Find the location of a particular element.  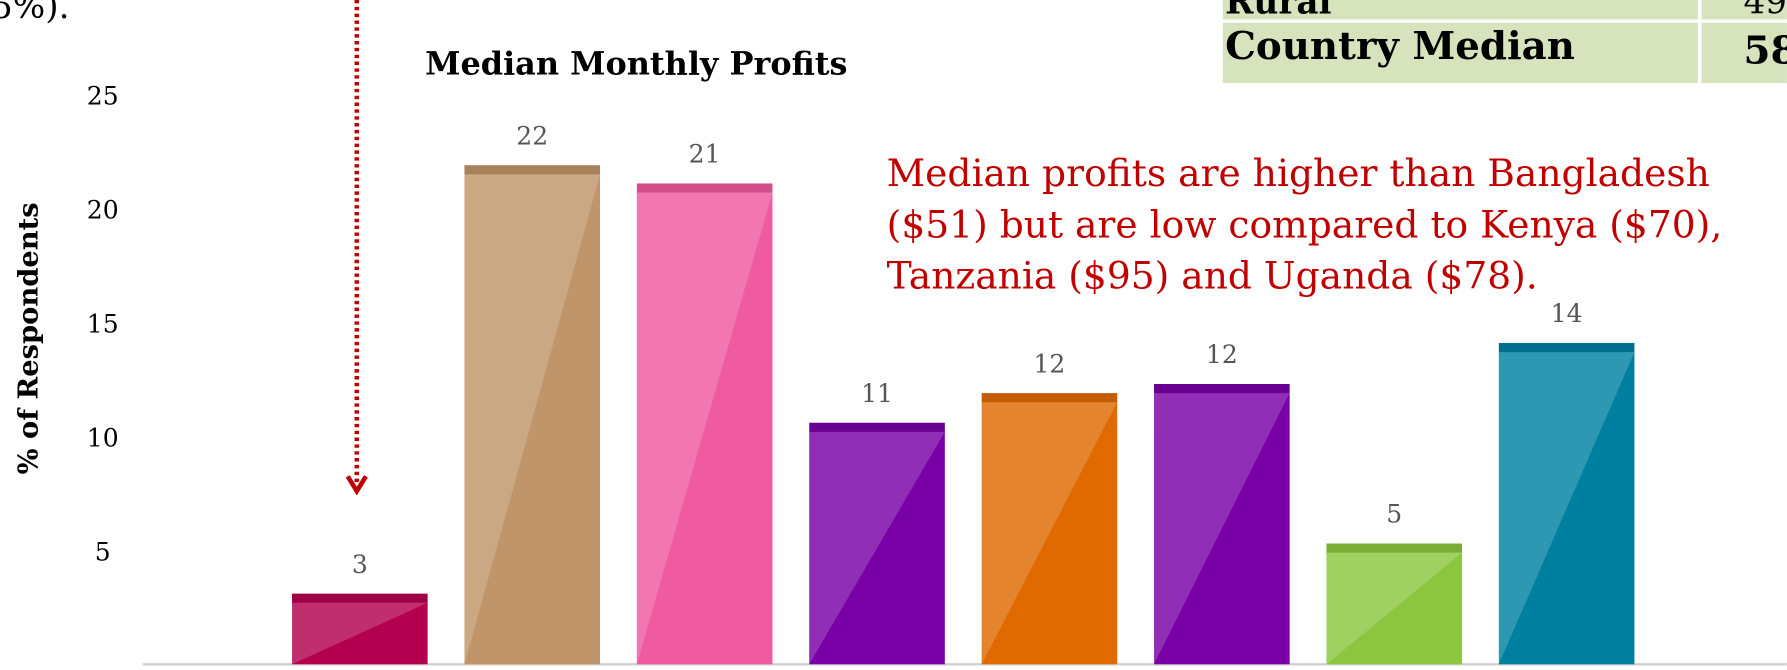

arrow is located at coordinates (356, 248).